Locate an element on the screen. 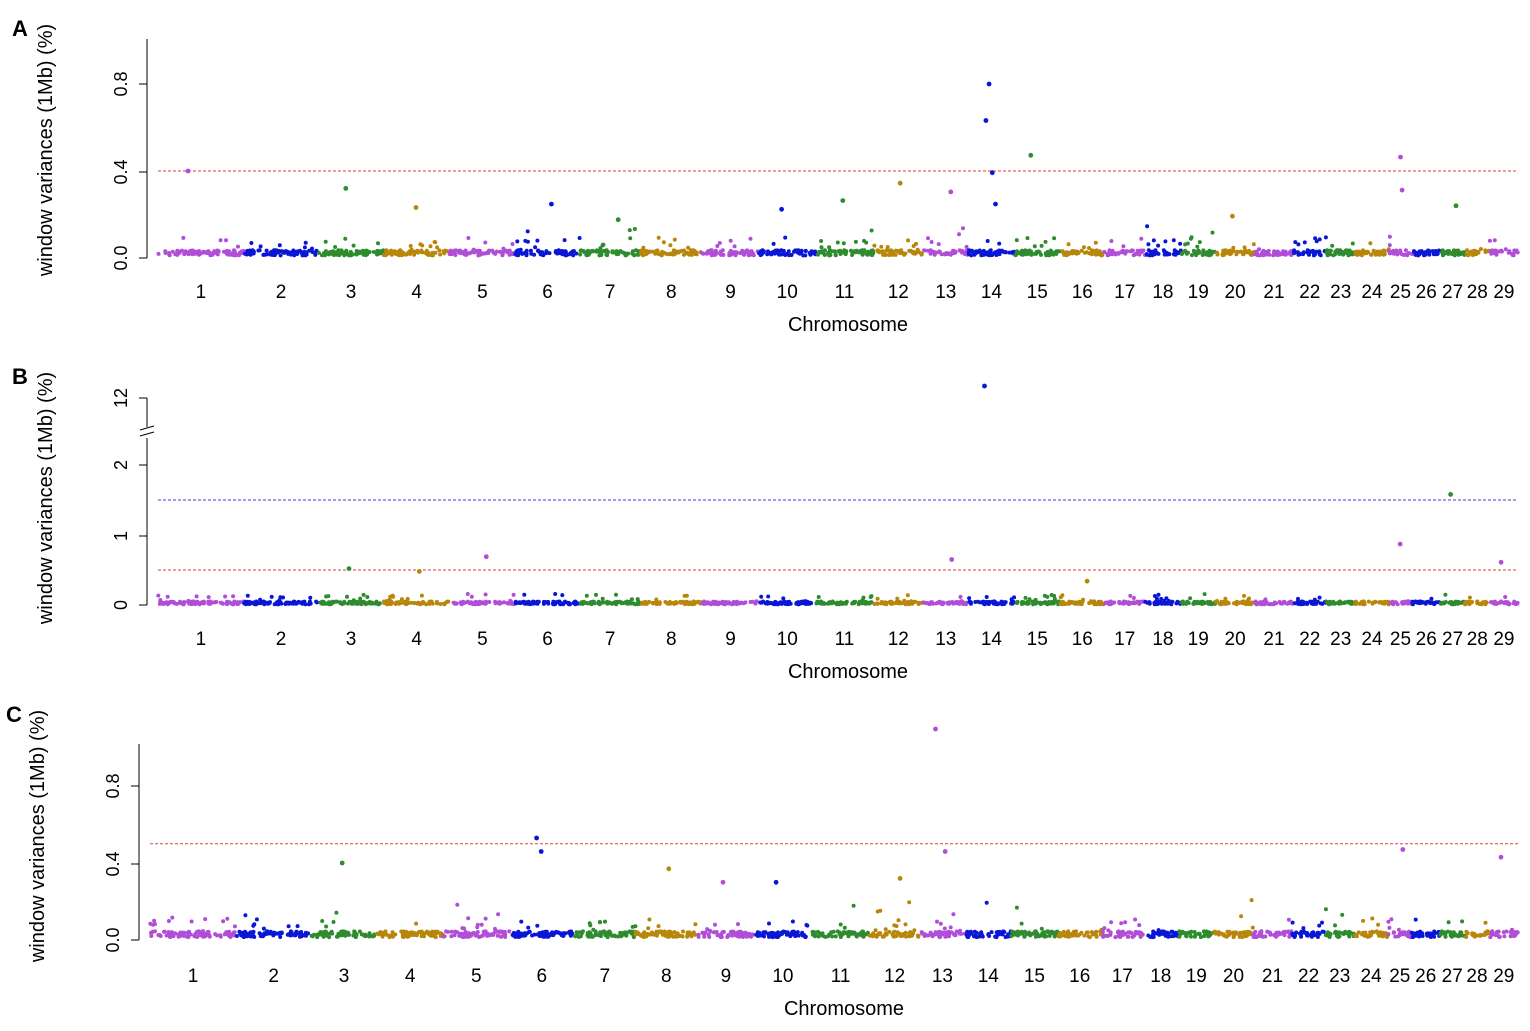 The image size is (1530, 1031). chromosome-label: 24 is located at coordinates (1372, 292).